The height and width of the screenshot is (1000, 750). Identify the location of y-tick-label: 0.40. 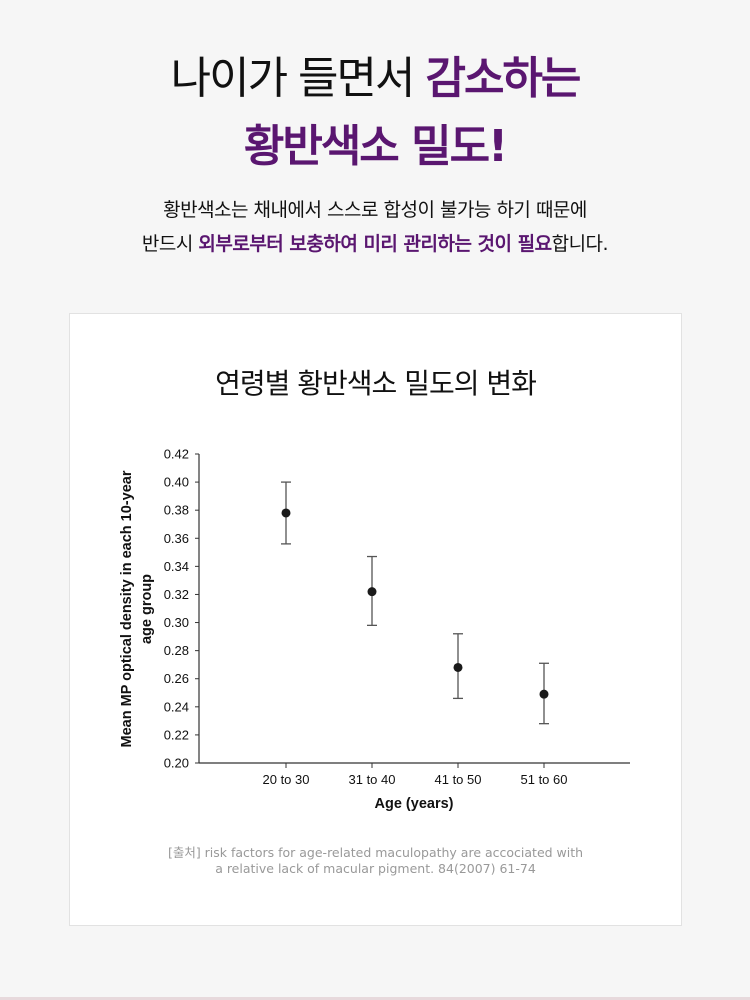
(176, 482).